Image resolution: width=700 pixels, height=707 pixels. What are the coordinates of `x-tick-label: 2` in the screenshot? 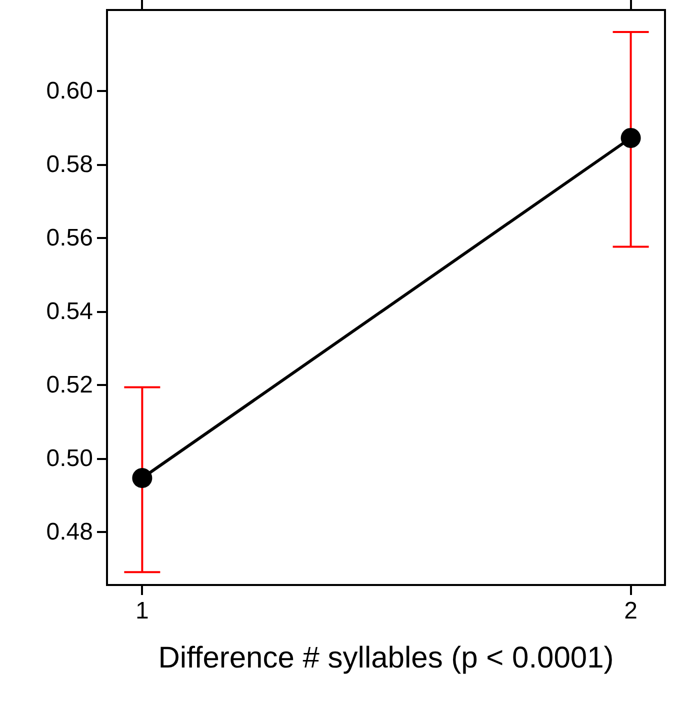 It's located at (631, 611).